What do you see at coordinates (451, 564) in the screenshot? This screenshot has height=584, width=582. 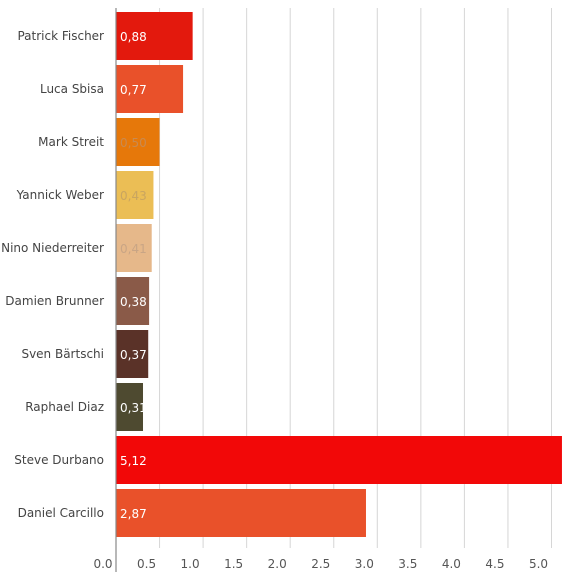 I see `x-tick-label: 4.0` at bounding box center [451, 564].